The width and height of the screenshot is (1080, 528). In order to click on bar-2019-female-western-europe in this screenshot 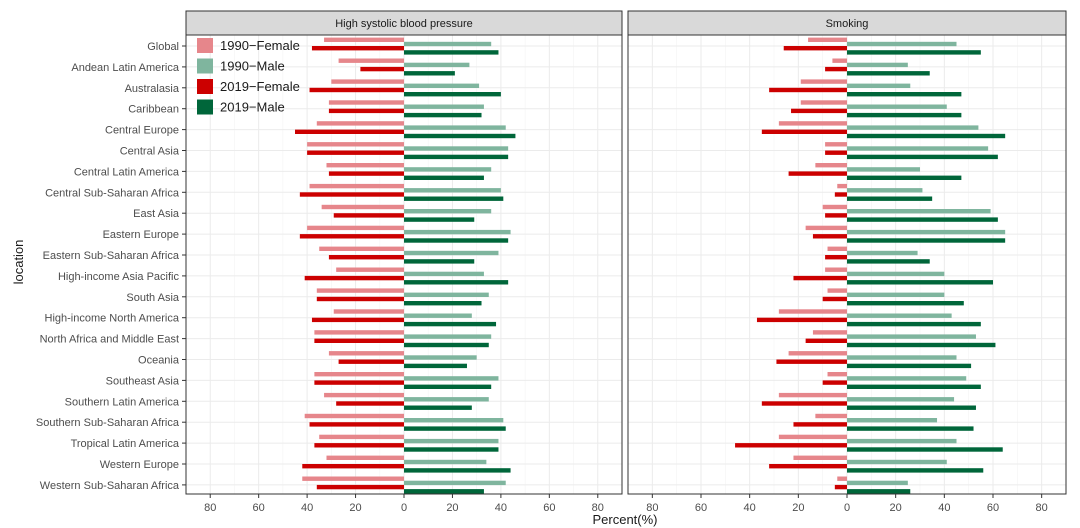, I will do `click(353, 466)`.